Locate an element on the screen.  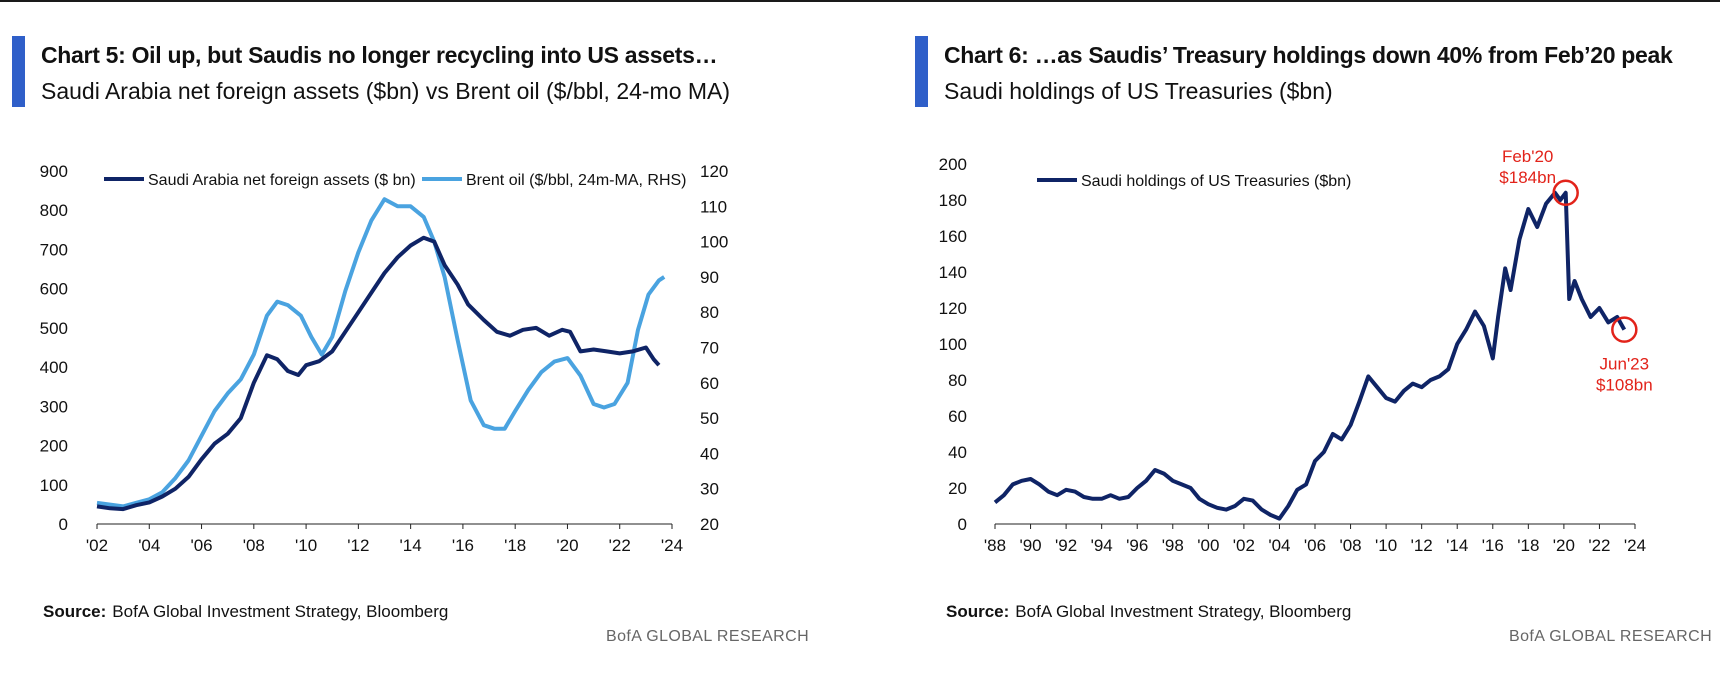
y-left-tick-label: 0 is located at coordinates (63, 524).